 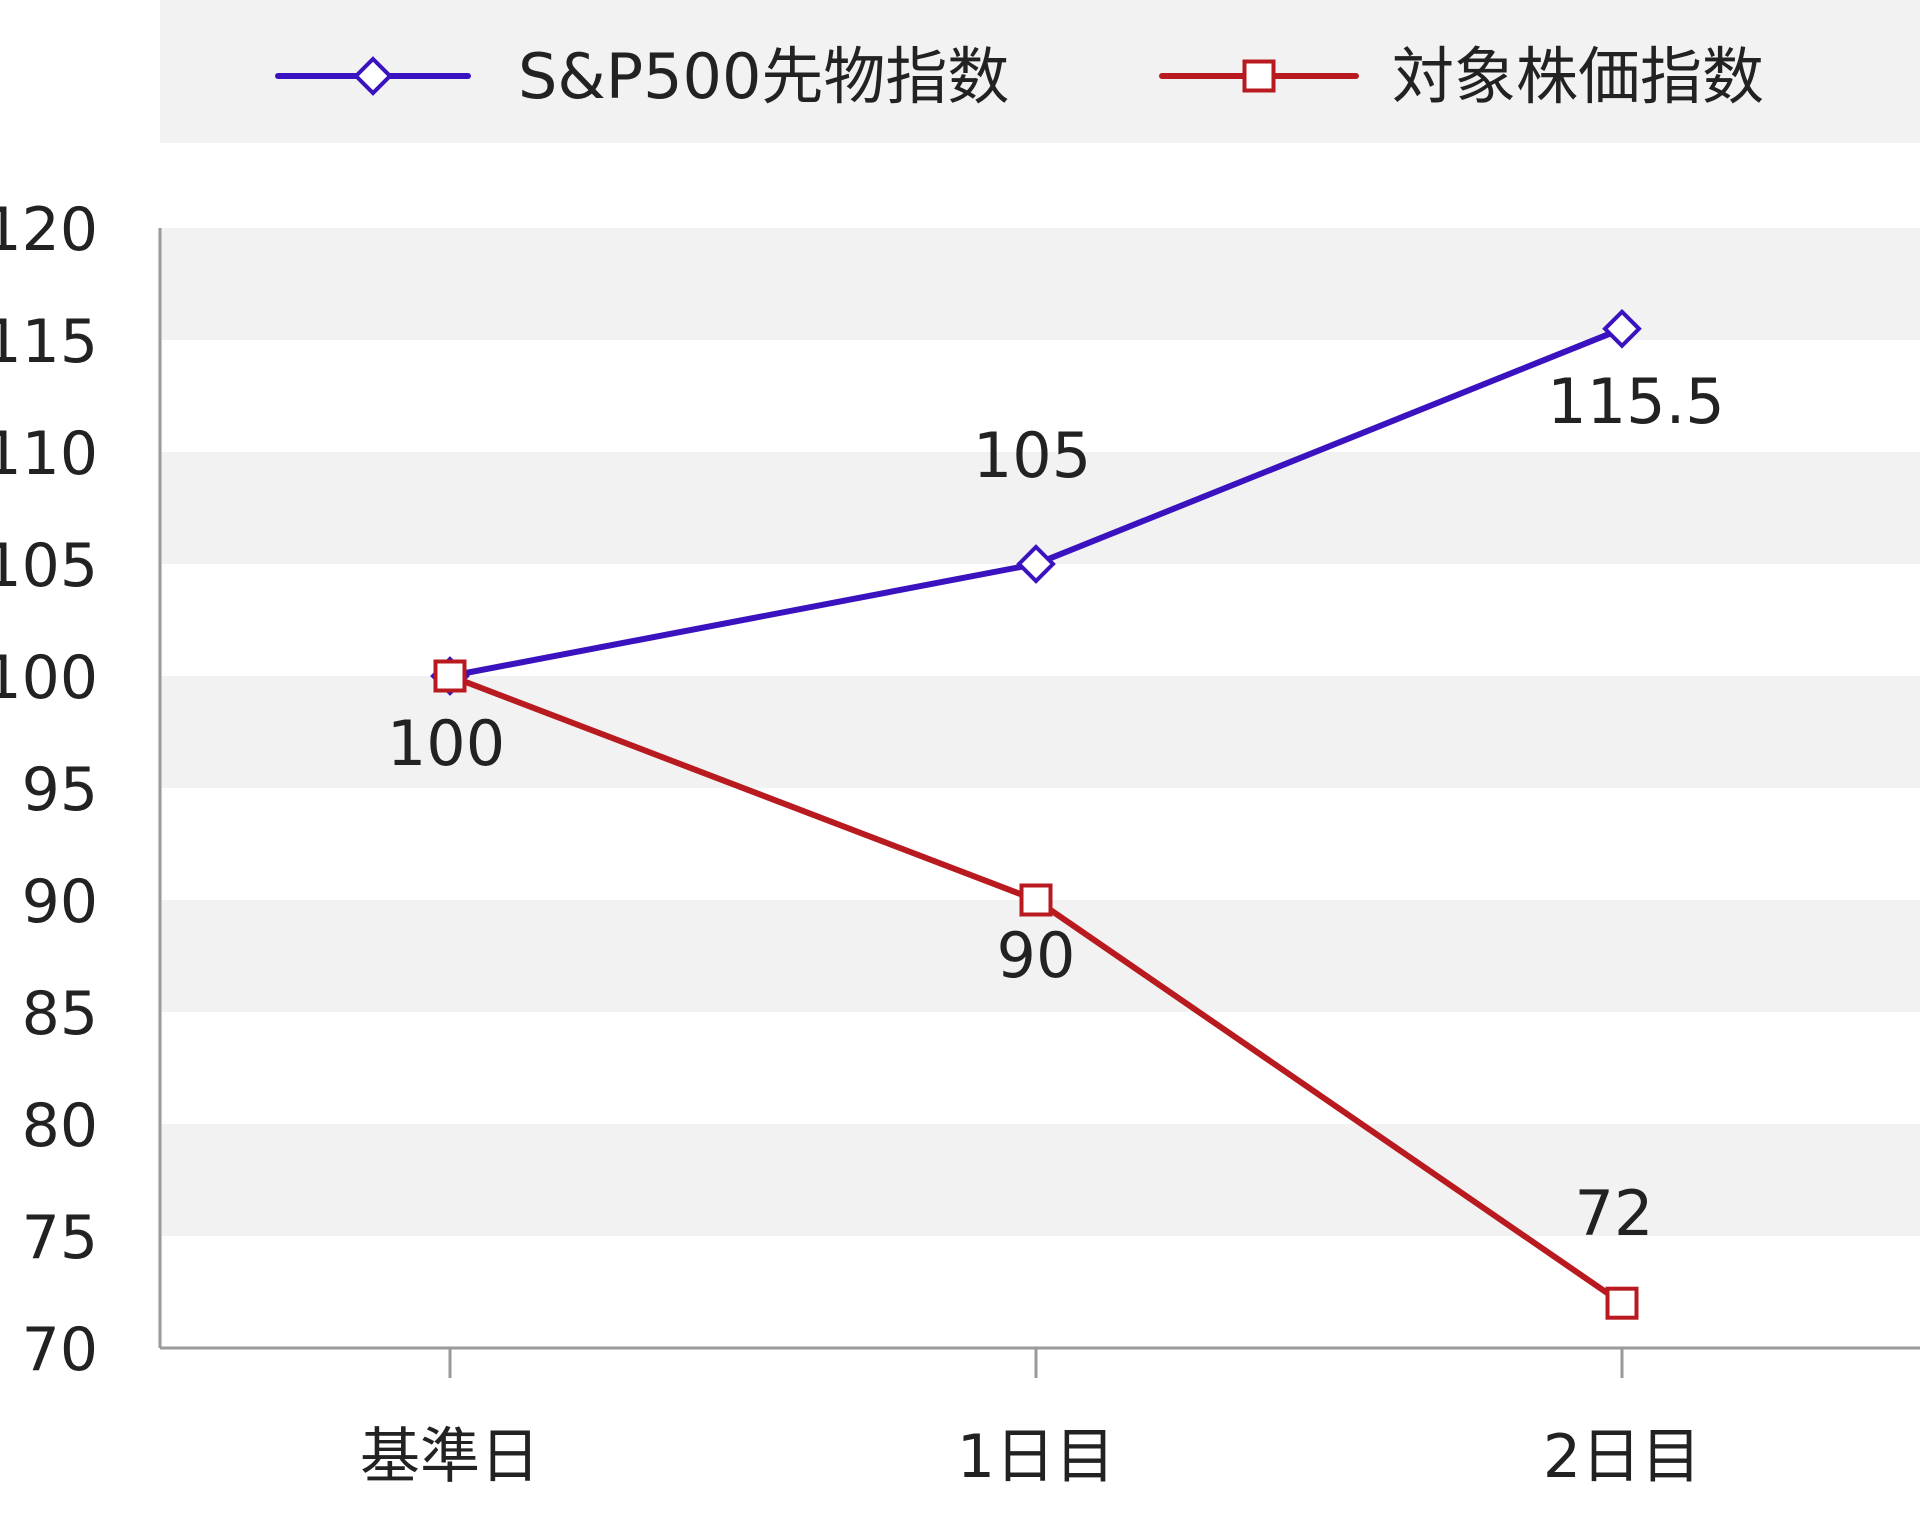 What do you see at coordinates (1622, 1457) in the screenshot?
I see `x-tick-label-2: 2日目` at bounding box center [1622, 1457].